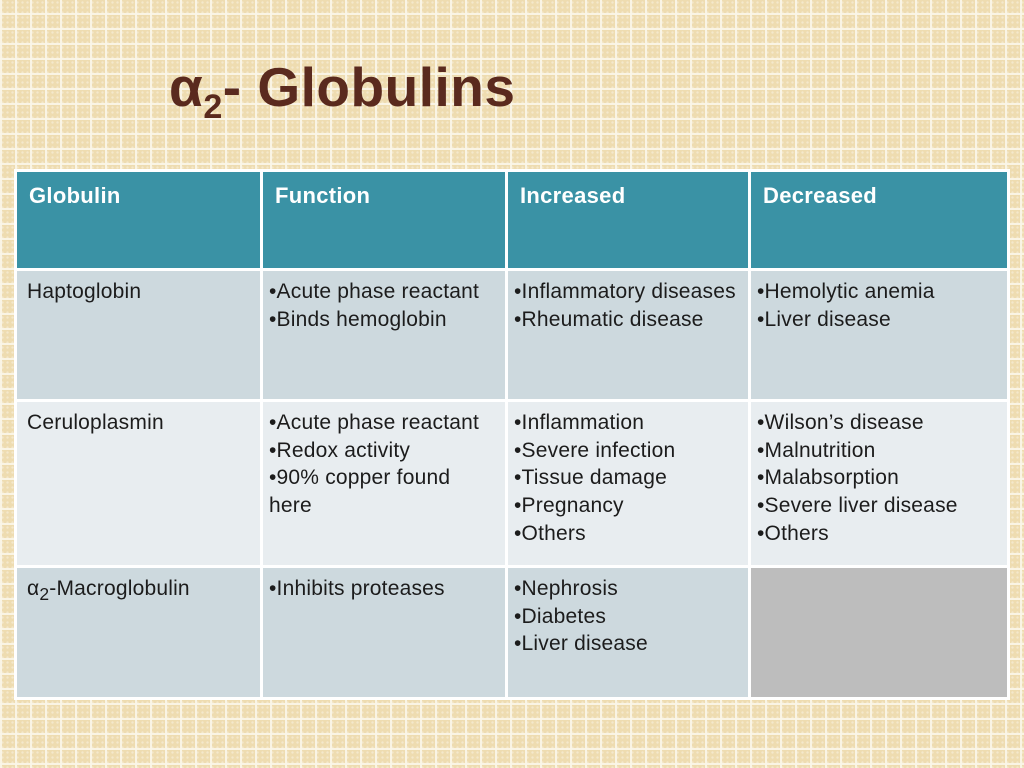 The width and height of the screenshot is (1024, 768). What do you see at coordinates (560, 616) in the screenshot?
I see `bullet-item: •Diabetes` at bounding box center [560, 616].